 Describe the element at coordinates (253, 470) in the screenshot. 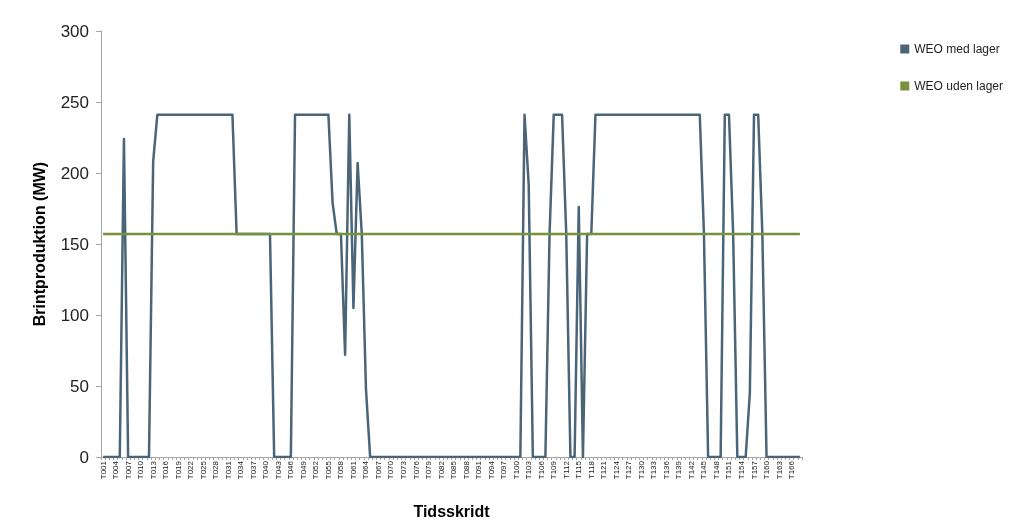

I see `x-tick-label: T037` at that location.